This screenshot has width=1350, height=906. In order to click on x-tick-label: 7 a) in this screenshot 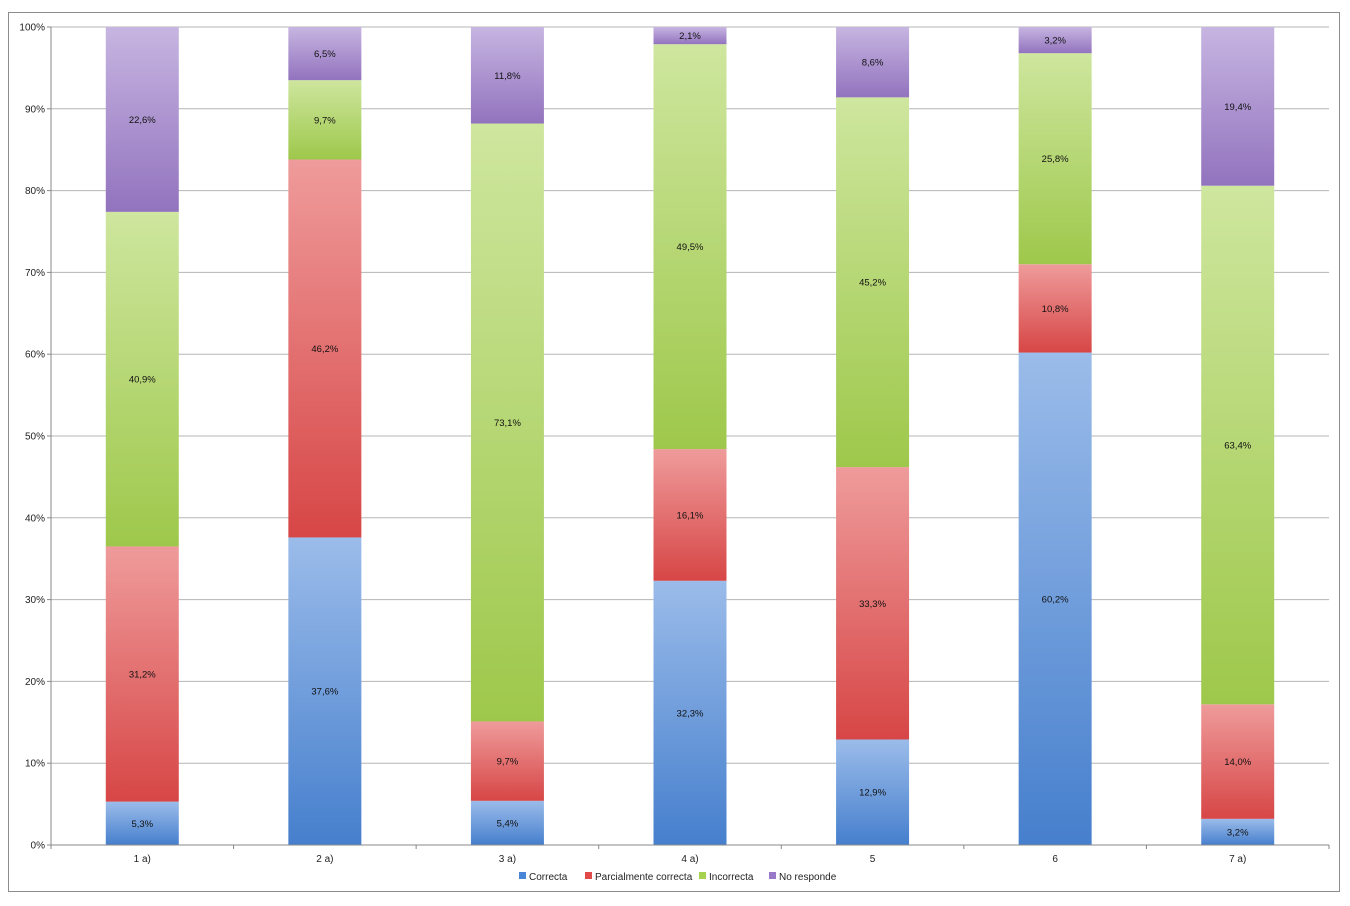, I will do `click(1237, 859)`.